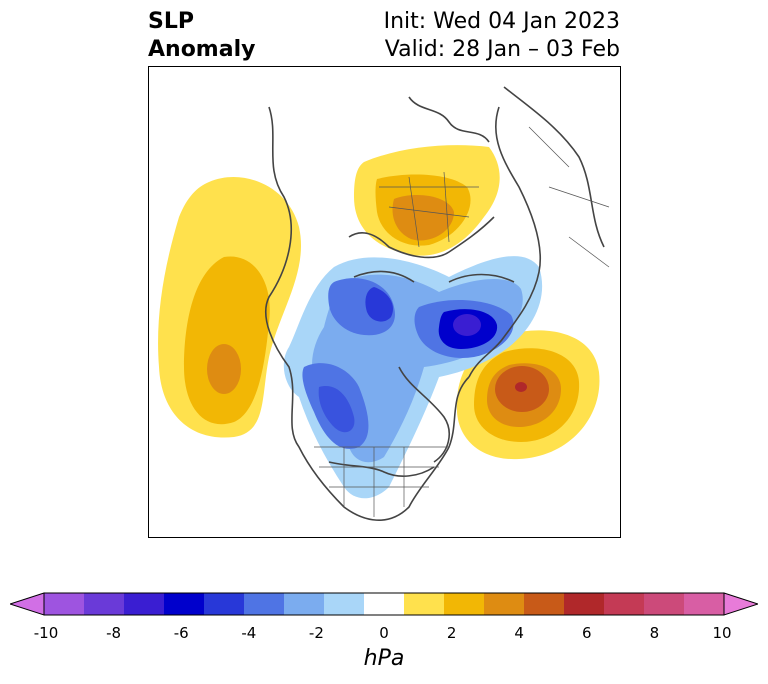 This screenshot has height=684, width=768. I want to click on valid-range: Valid: 28 Jan – 03 Feb, so click(502, 49).